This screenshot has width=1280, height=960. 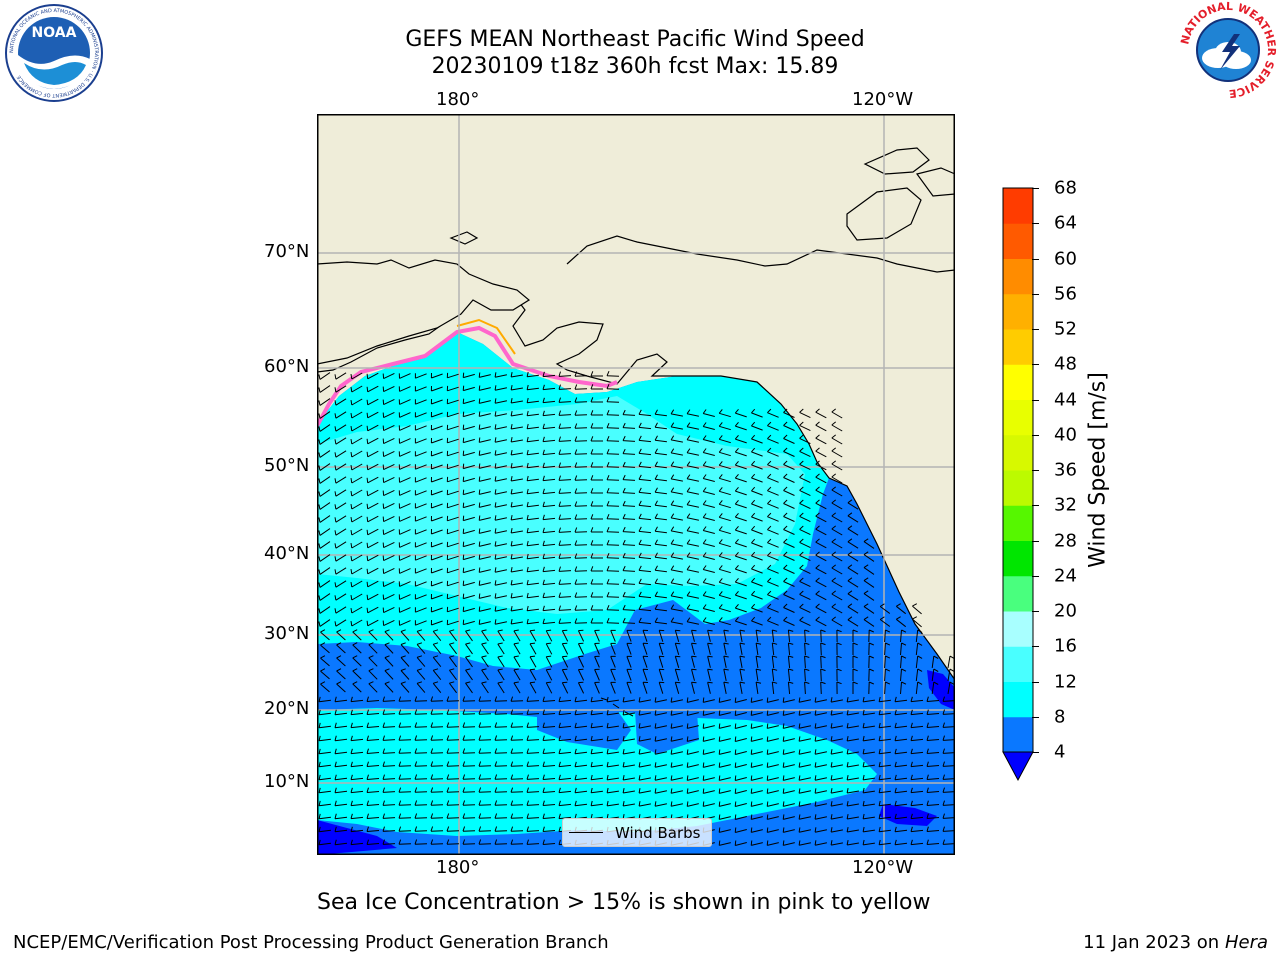 I want to click on footer-date-text: 11 Jan 2023 on, so click(x=1154, y=942).